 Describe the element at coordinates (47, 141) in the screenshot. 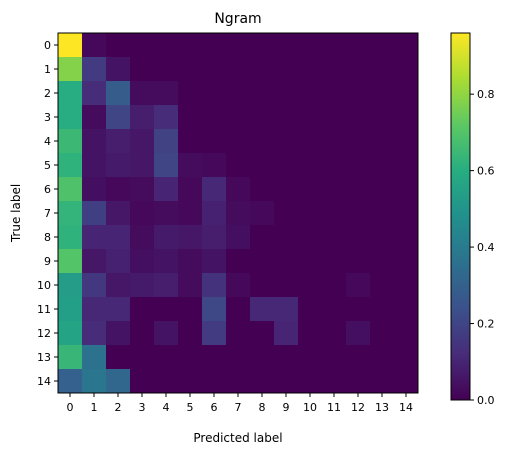

I see `y-tick-label: 4` at that location.